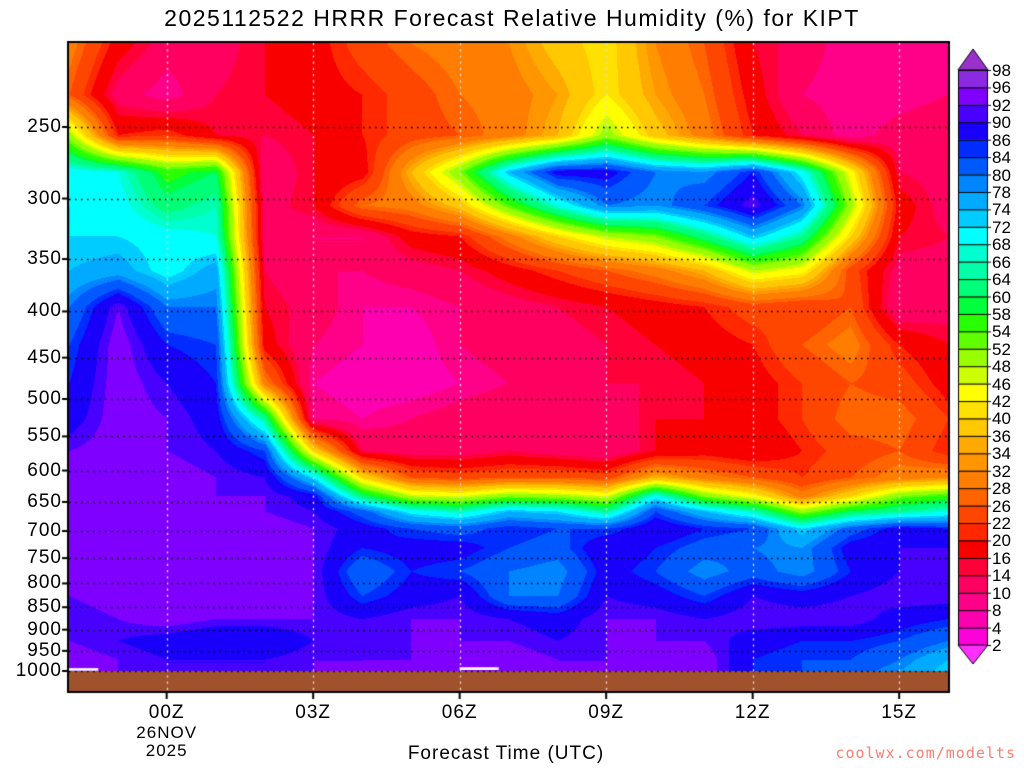 This screenshot has width=1024, height=768. Describe the element at coordinates (44, 558) in the screenshot. I see `y-tick-label: 750` at that location.